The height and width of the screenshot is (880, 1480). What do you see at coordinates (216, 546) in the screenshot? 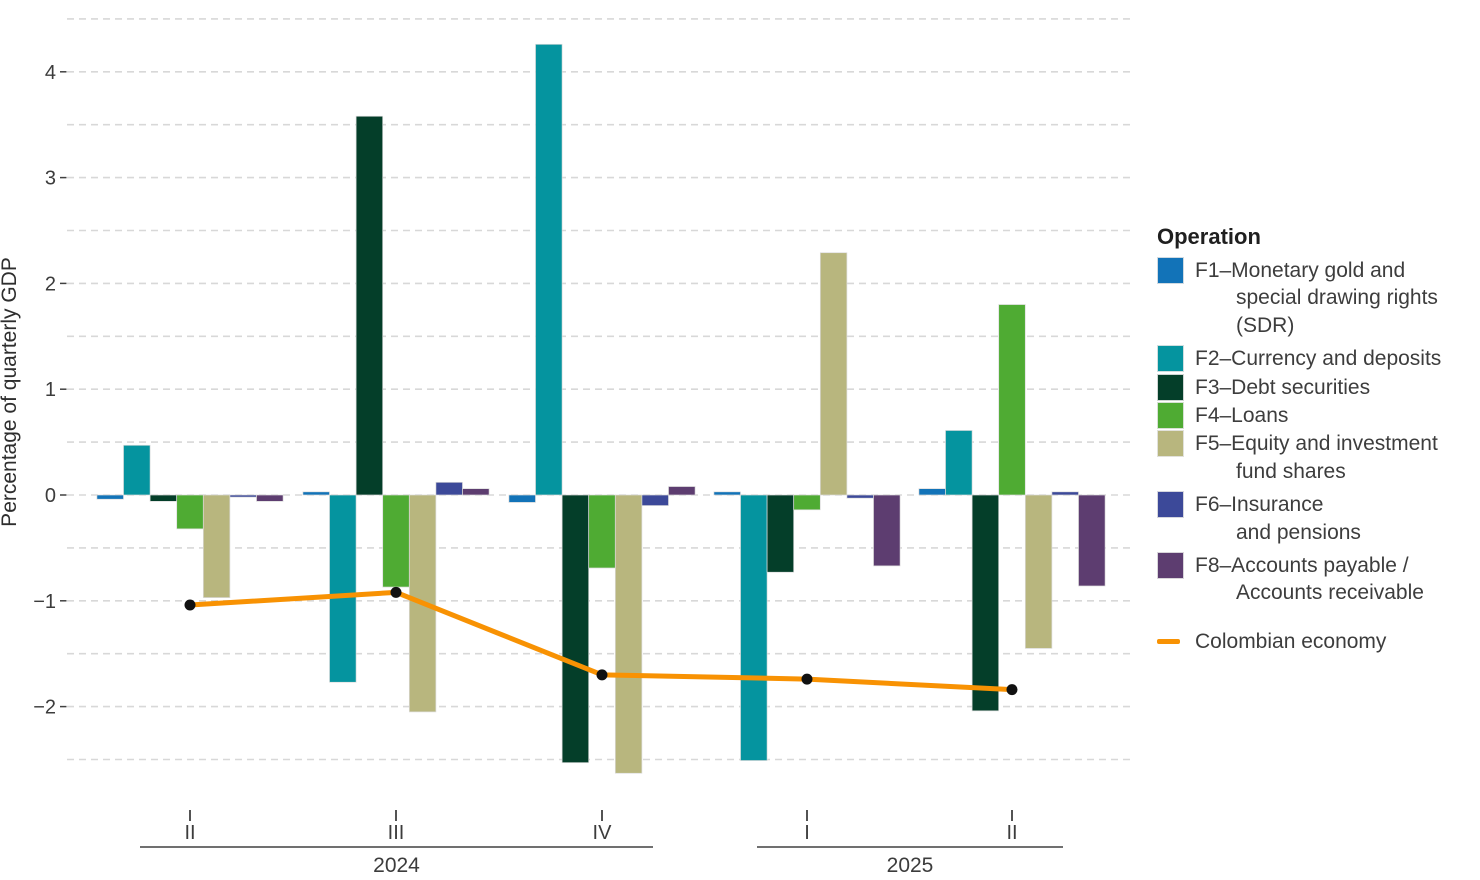
I see `bar-F5-2024-II` at bounding box center [216, 546].